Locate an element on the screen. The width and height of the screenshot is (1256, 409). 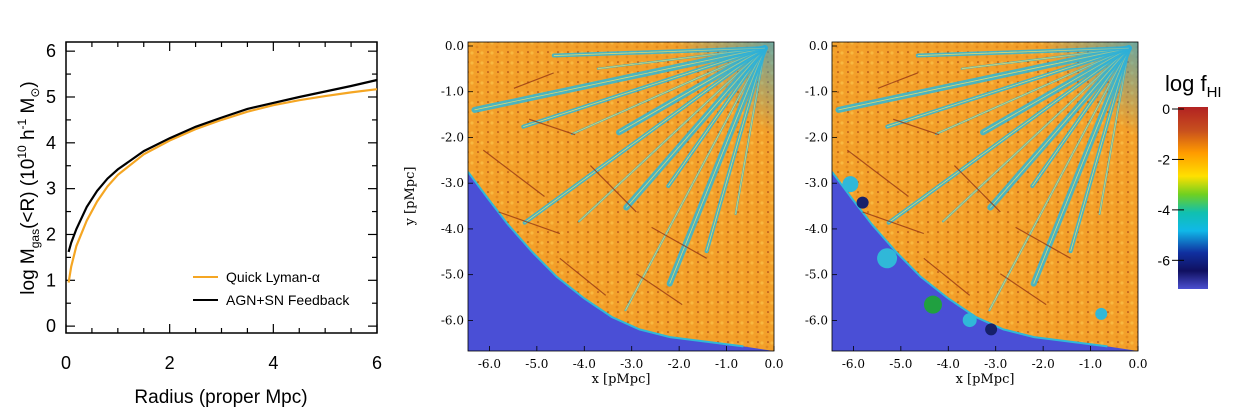
colorbar-tick-label: -2 is located at coordinates (1164, 159).